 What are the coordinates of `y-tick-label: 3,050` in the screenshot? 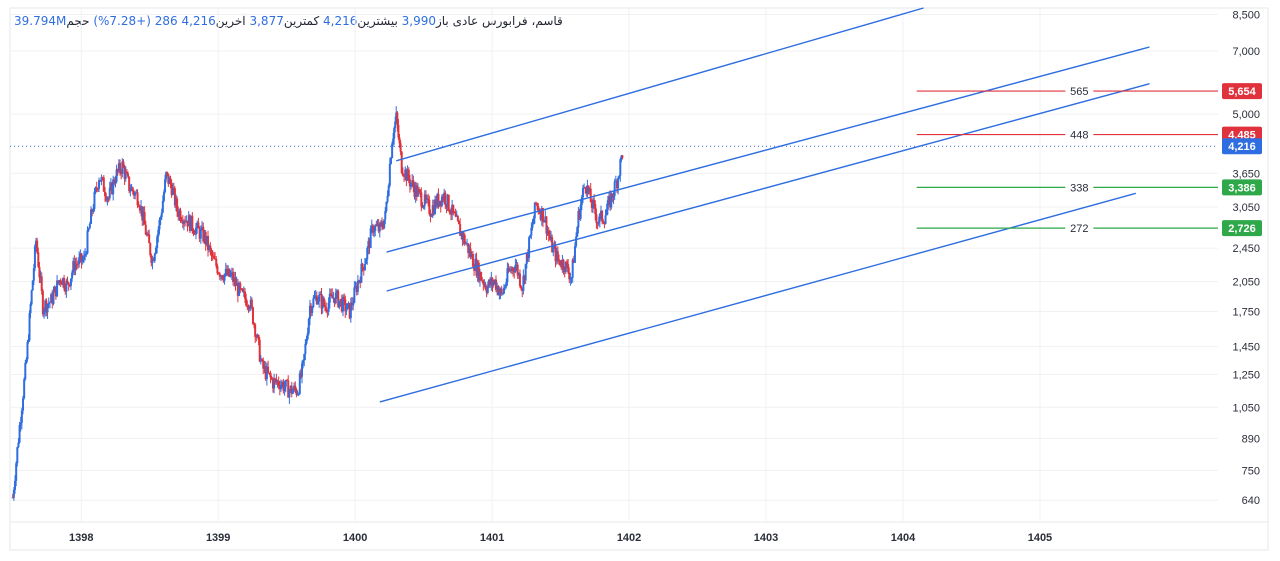 It's located at (1246, 208).